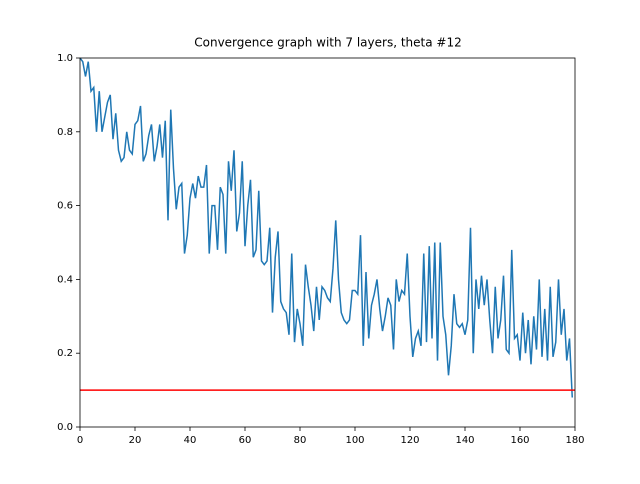  I want to click on x-tick-label: 120, so click(409, 440).